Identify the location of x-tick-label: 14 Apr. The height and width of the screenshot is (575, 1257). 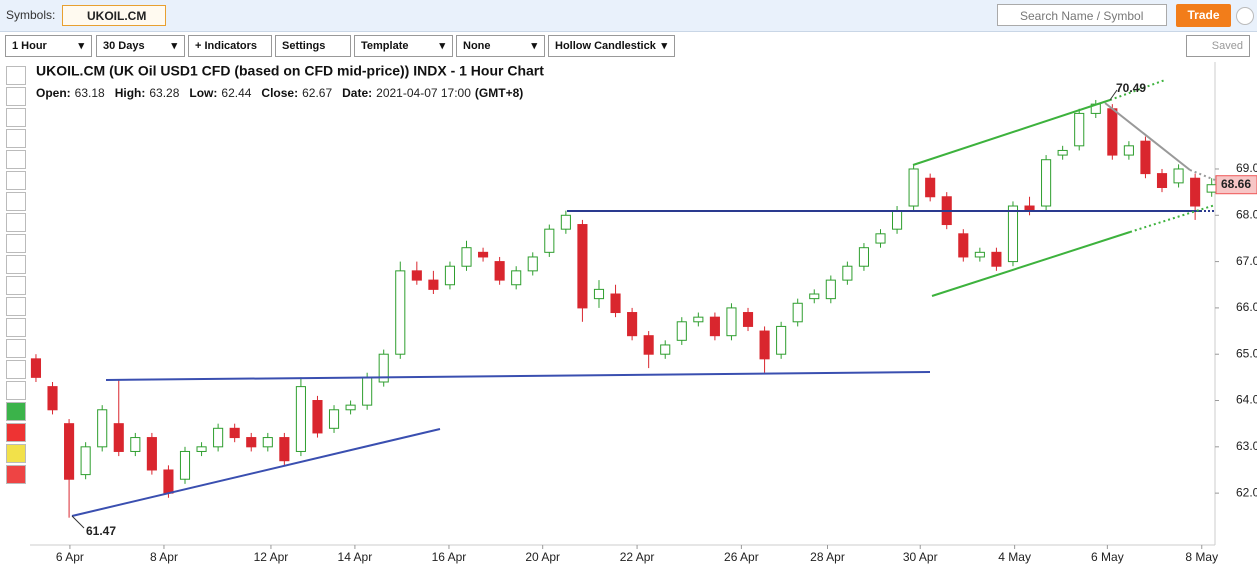
(355, 557).